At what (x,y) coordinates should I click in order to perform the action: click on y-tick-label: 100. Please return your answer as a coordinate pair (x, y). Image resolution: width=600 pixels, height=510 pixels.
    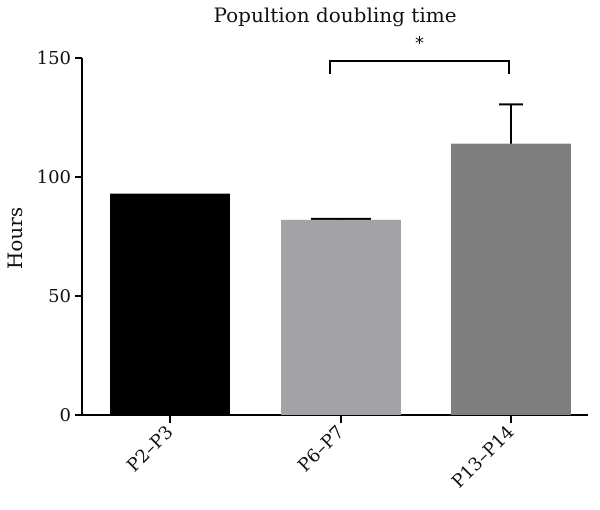
    Looking at the image, I should click on (54, 177).